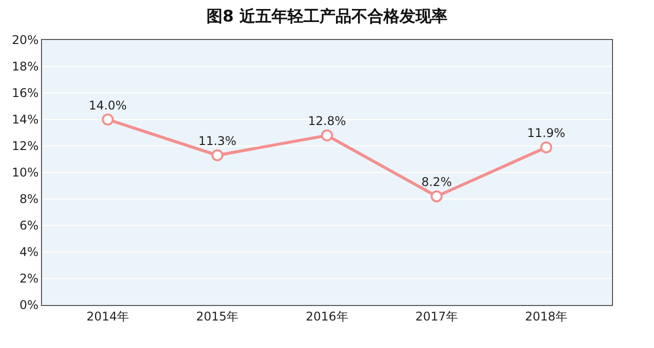 Image resolution: width=654 pixels, height=348 pixels. Describe the element at coordinates (217, 141) in the screenshot. I see `data-label: 11.3%` at that location.